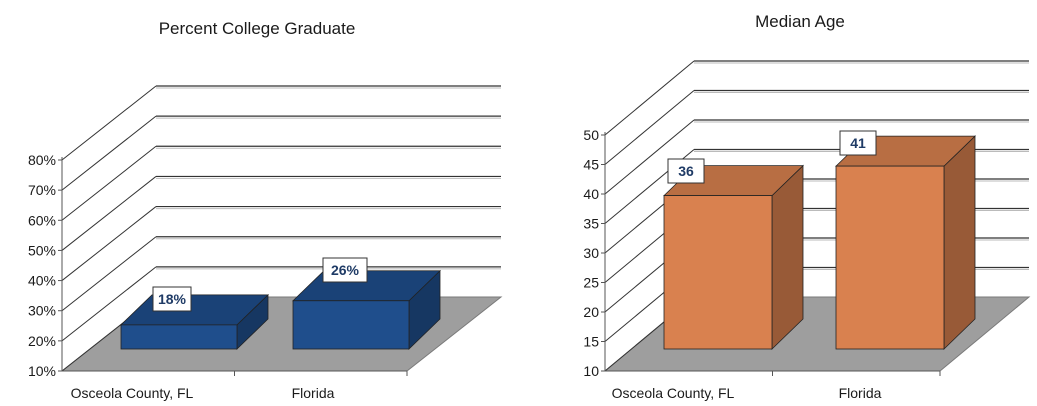 The width and height of the screenshot is (1037, 406). Describe the element at coordinates (591, 342) in the screenshot. I see `y-tick-label: 15` at that location.